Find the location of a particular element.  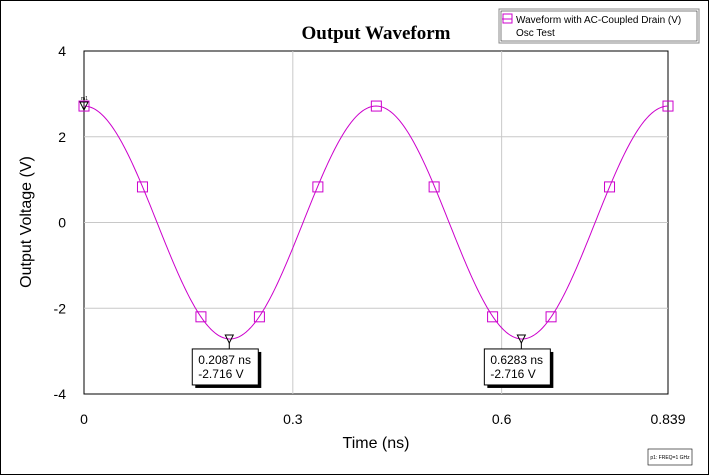

legend-inner-border is located at coordinates (599, 26).